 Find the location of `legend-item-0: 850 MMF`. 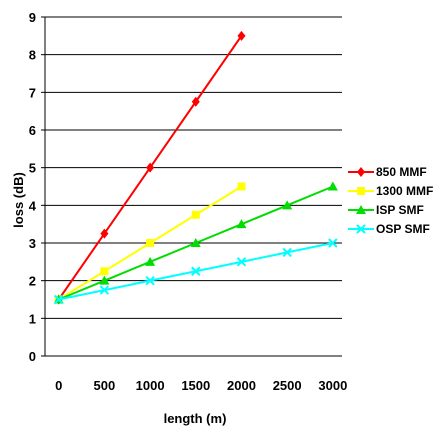

legend-item-0: 850 MMF is located at coordinates (387, 172).